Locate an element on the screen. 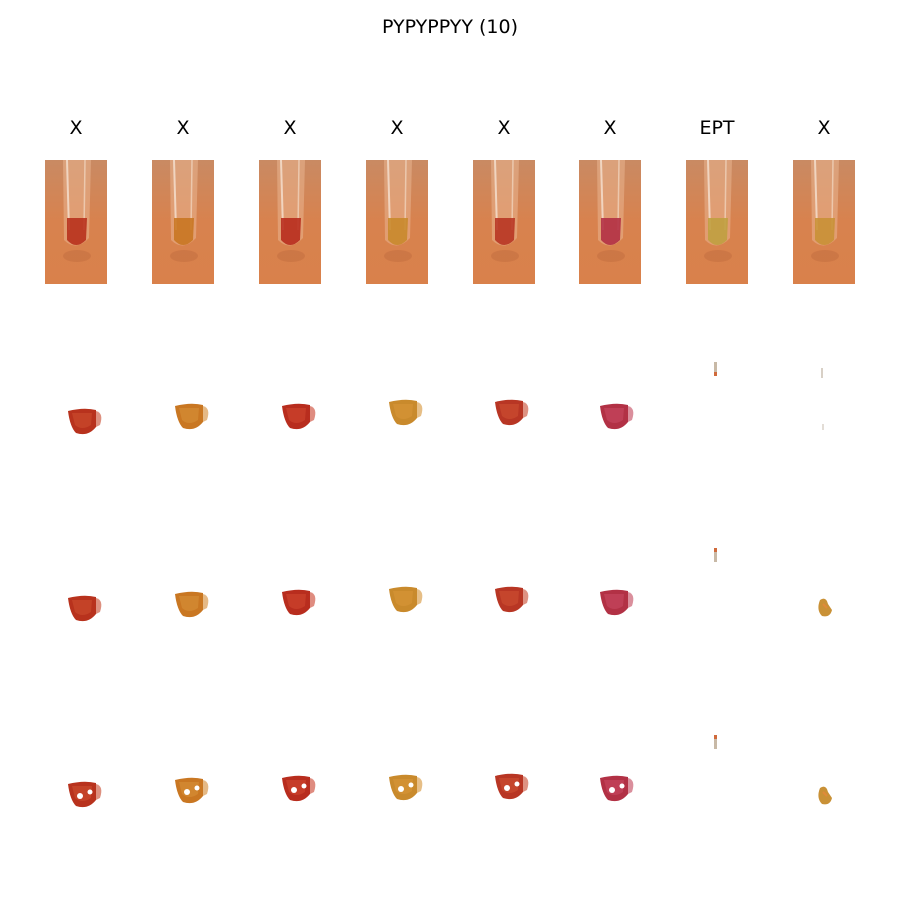 This screenshot has width=900, height=900. column-label-3: X is located at coordinates (290, 128).